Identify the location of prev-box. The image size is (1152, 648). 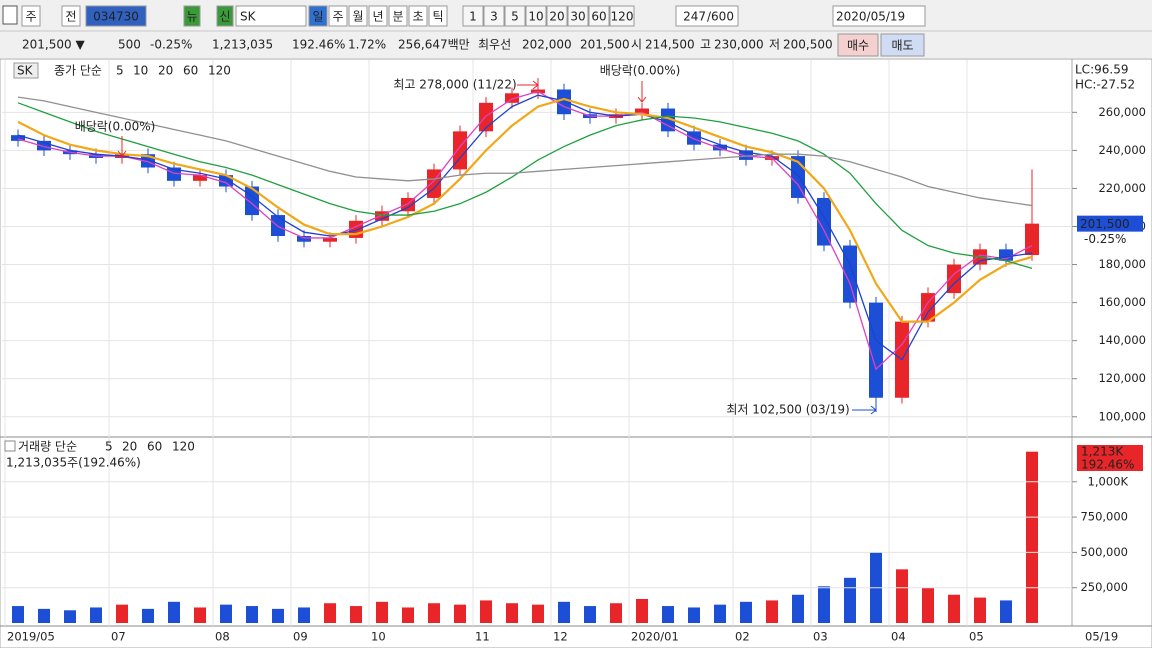
(71, 16).